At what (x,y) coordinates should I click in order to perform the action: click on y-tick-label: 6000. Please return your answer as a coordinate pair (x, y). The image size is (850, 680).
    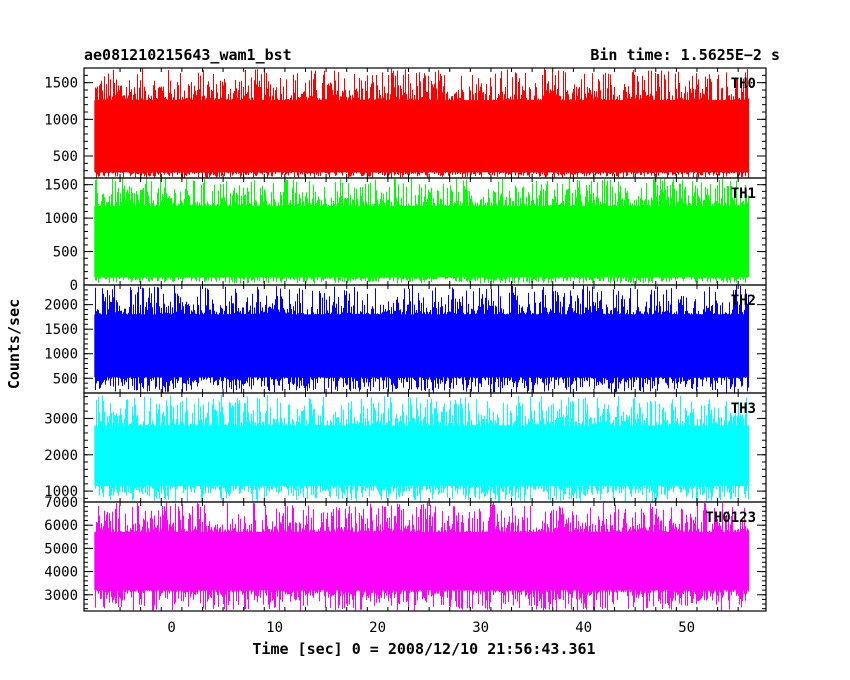
    Looking at the image, I should click on (61, 526).